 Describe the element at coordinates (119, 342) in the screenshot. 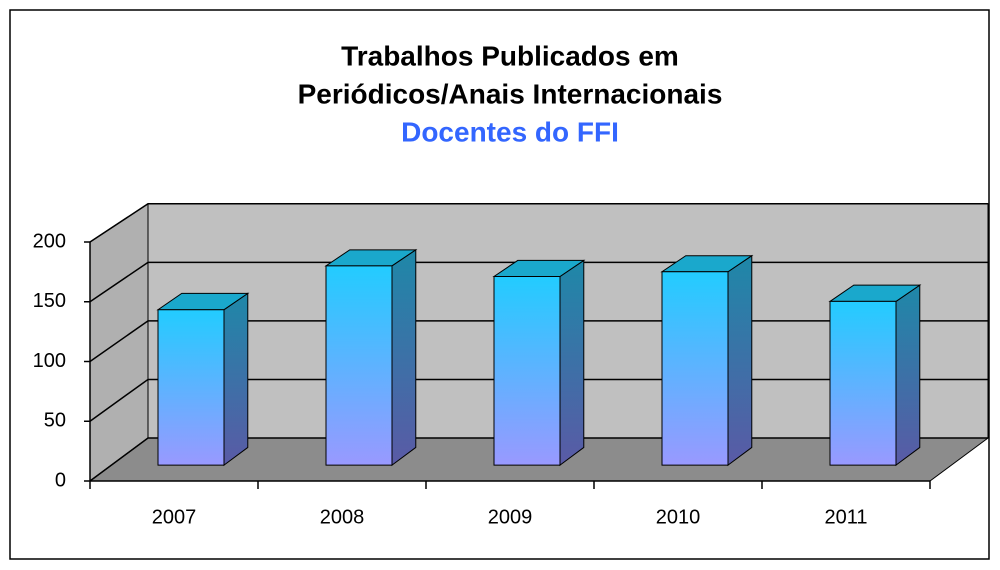

I see `side-wall` at that location.